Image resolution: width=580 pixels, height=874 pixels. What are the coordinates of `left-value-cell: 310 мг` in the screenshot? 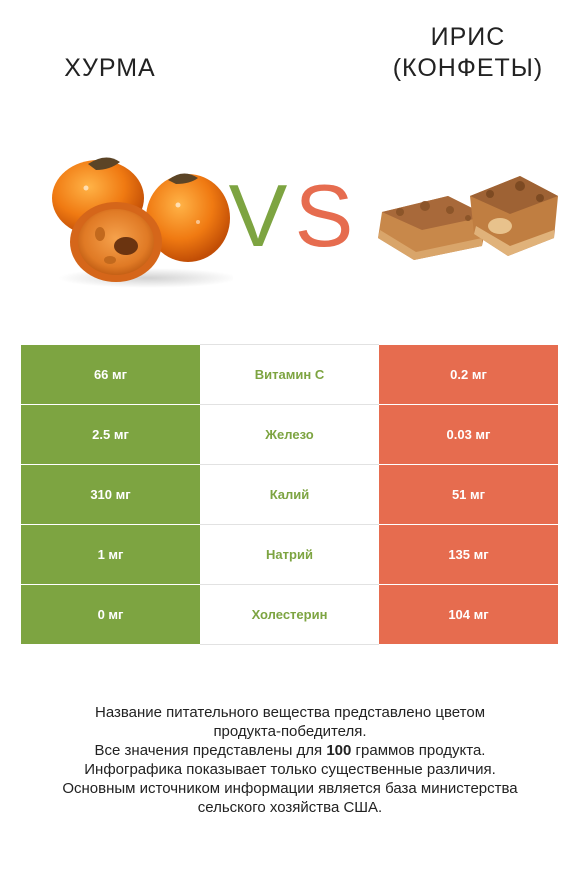 It's located at (110, 494).